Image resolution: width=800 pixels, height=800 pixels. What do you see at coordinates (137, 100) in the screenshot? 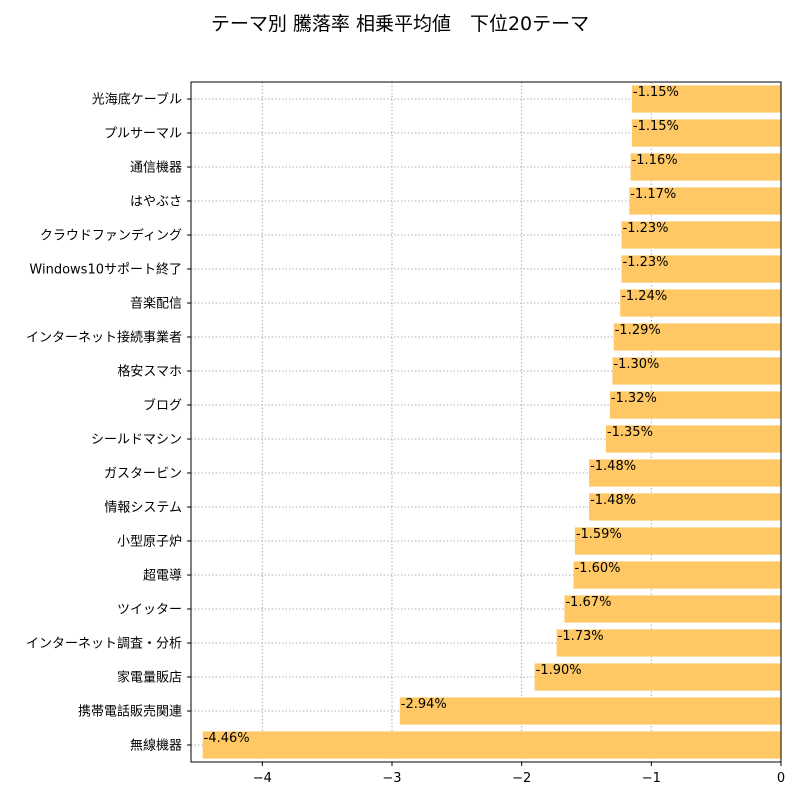
I see `category-label: 光海底ケーブル` at bounding box center [137, 100].